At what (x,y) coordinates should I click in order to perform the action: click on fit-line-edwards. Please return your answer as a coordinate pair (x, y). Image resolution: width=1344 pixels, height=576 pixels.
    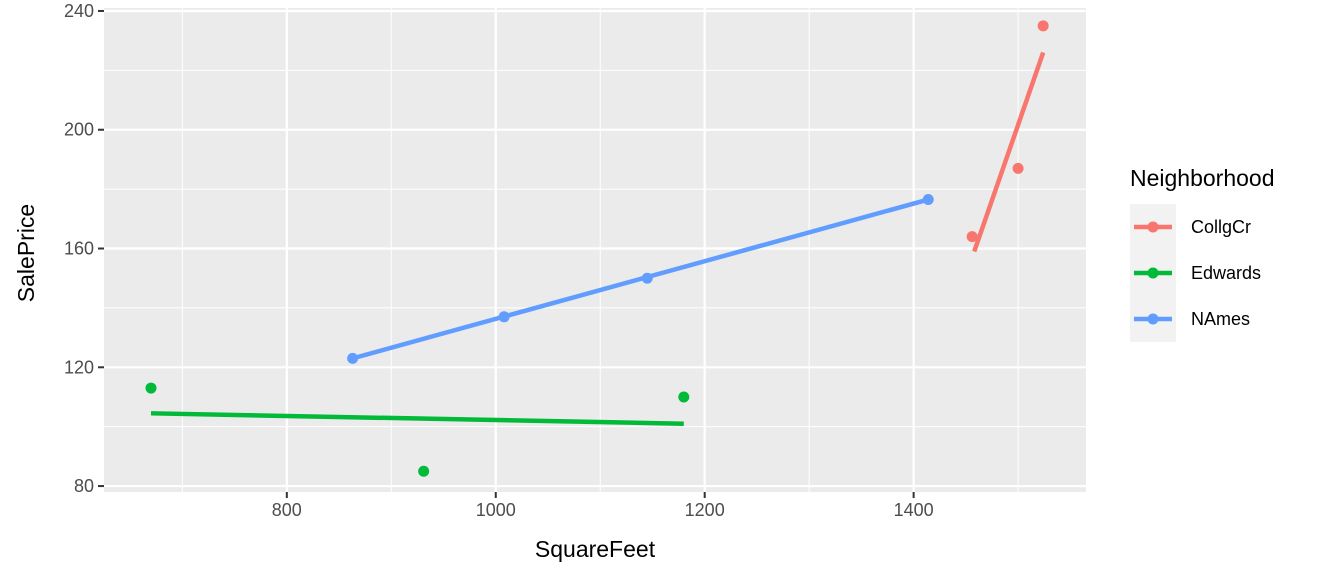
    Looking at the image, I should click on (417, 418).